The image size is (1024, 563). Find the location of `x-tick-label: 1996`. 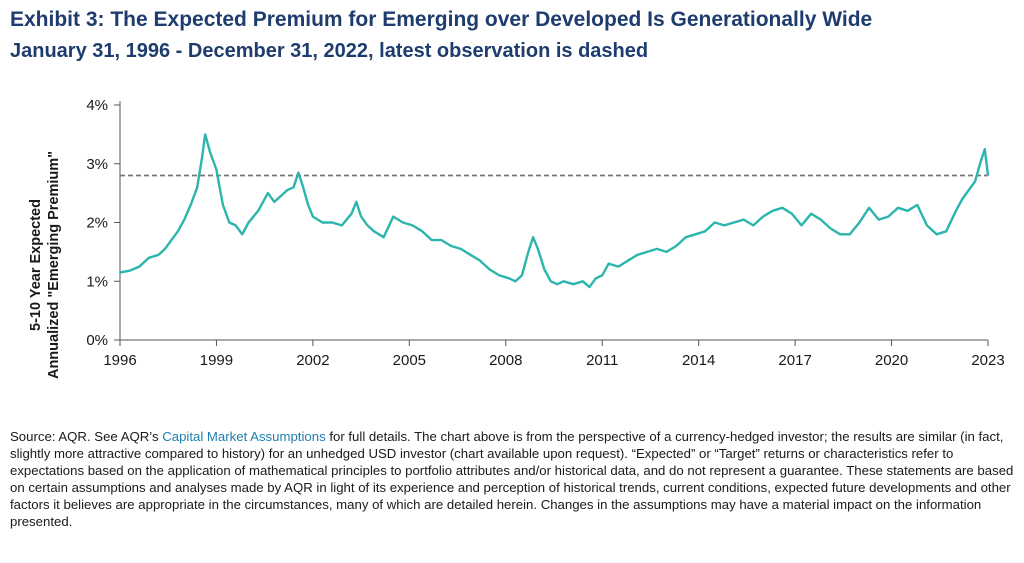

x-tick-label: 1996 is located at coordinates (119, 360).